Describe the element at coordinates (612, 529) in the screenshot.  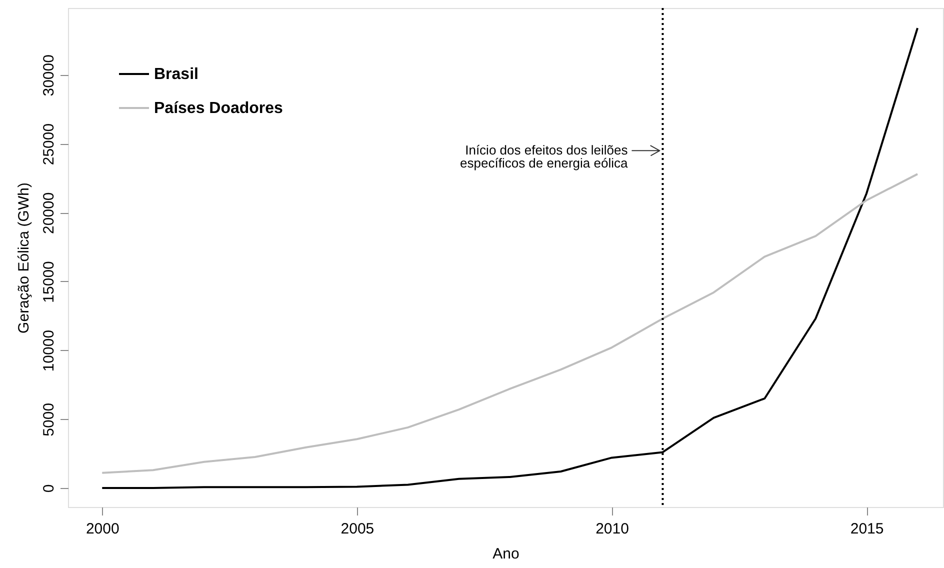
I see `x-tick-label: 2010` at that location.